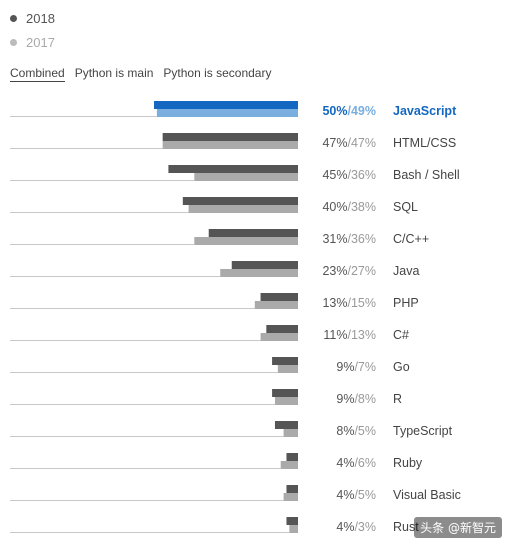 This screenshot has height=544, width=508. I want to click on value-label-html-css: 47%/47%, so click(349, 143).